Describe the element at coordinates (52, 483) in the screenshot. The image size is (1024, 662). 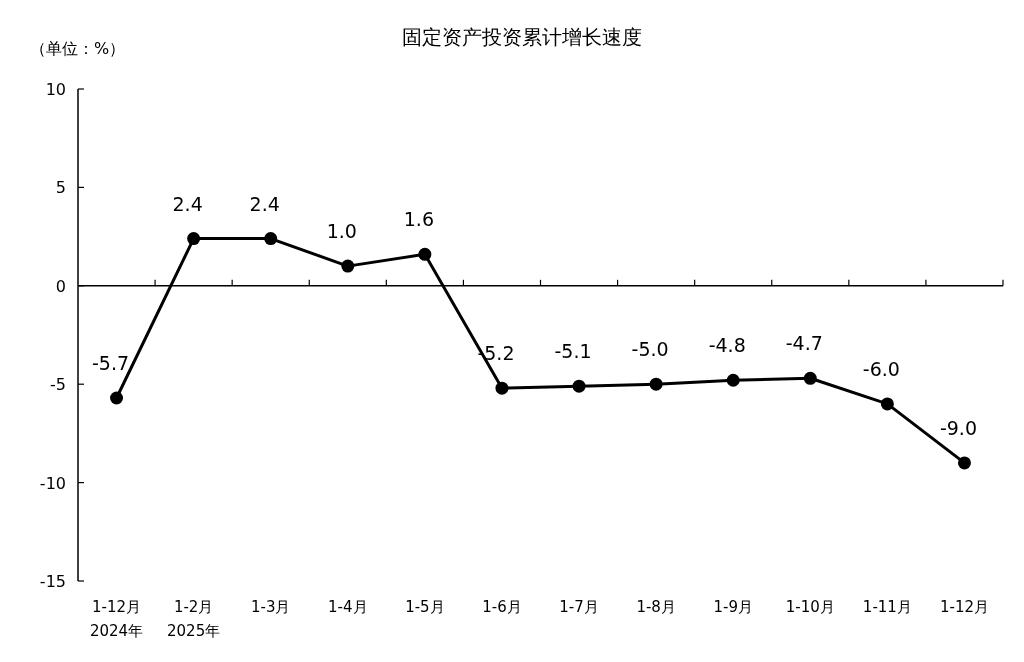
I see `y-tick-label: -10` at that location.